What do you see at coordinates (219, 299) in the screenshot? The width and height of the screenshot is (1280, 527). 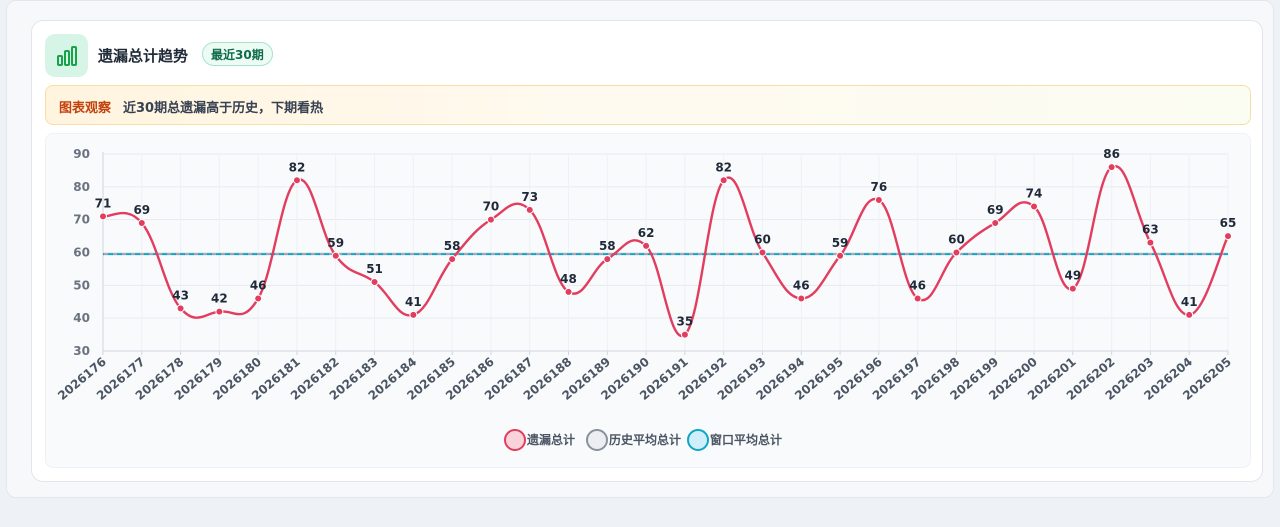 I see `data-label: 42` at bounding box center [219, 299].